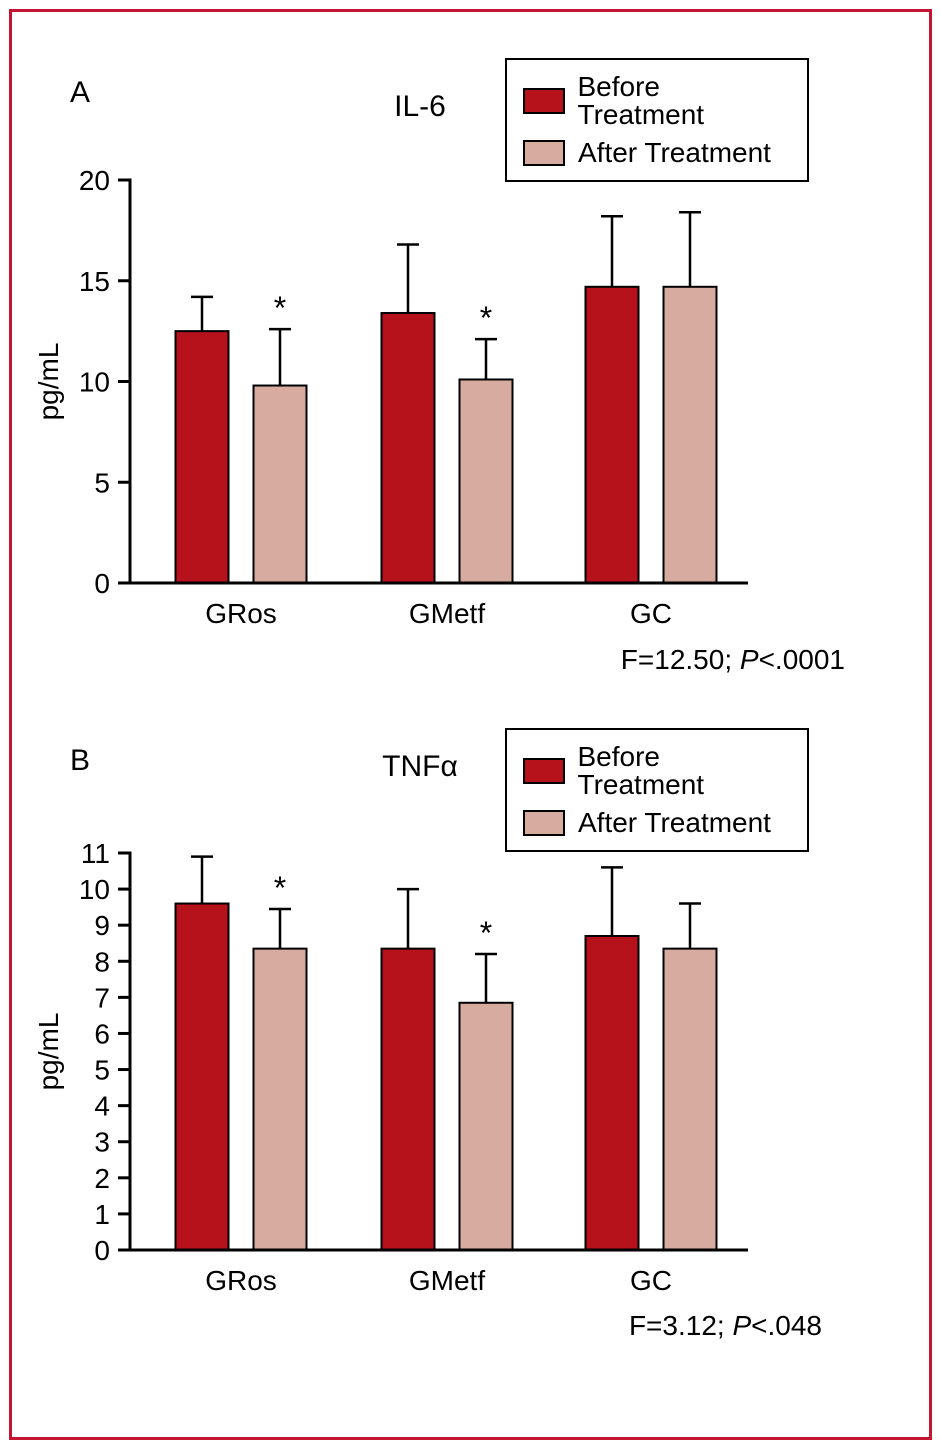  Describe the element at coordinates (680, 1325) in the screenshot. I see `stat-b-prefix: F=3.12;` at that location.